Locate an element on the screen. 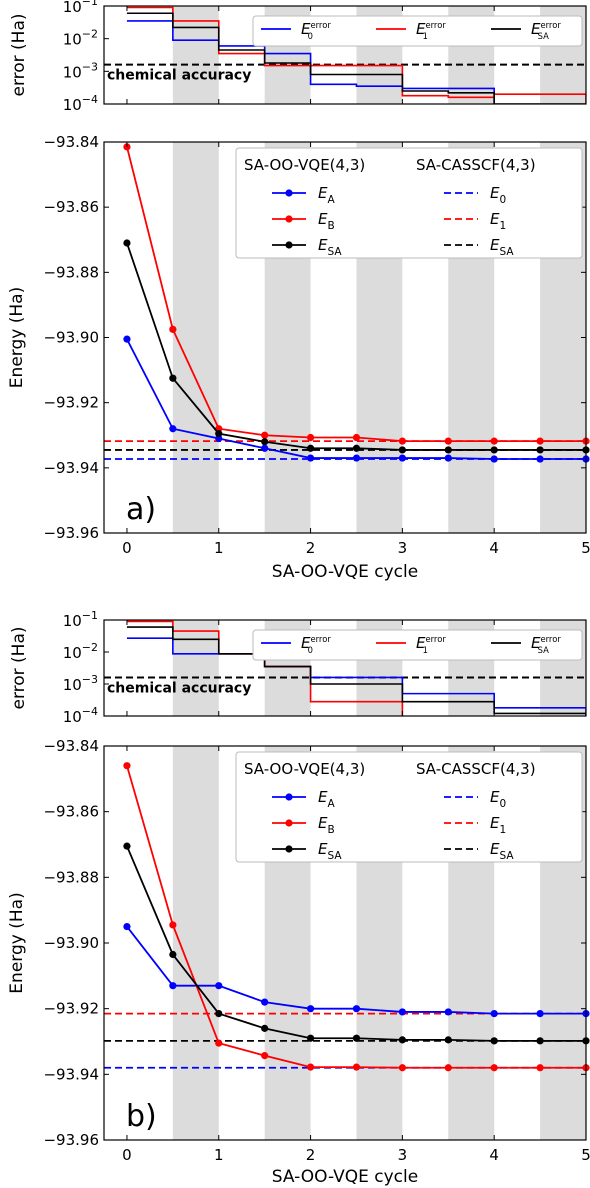 The height and width of the screenshot is (1188, 590). error-legend-box is located at coordinates (417, 31).